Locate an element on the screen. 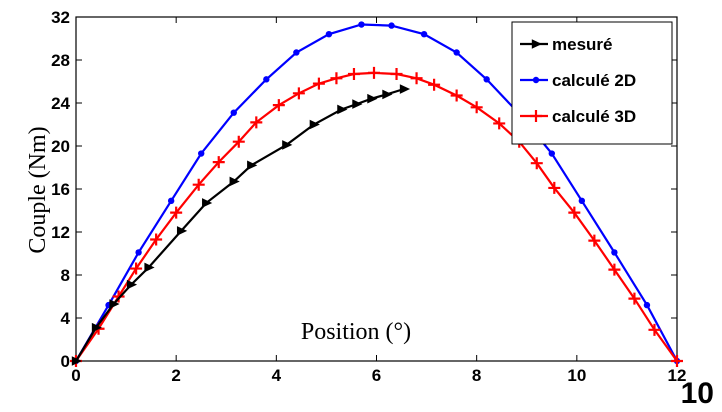  legend-label: mesuré is located at coordinates (582, 44).